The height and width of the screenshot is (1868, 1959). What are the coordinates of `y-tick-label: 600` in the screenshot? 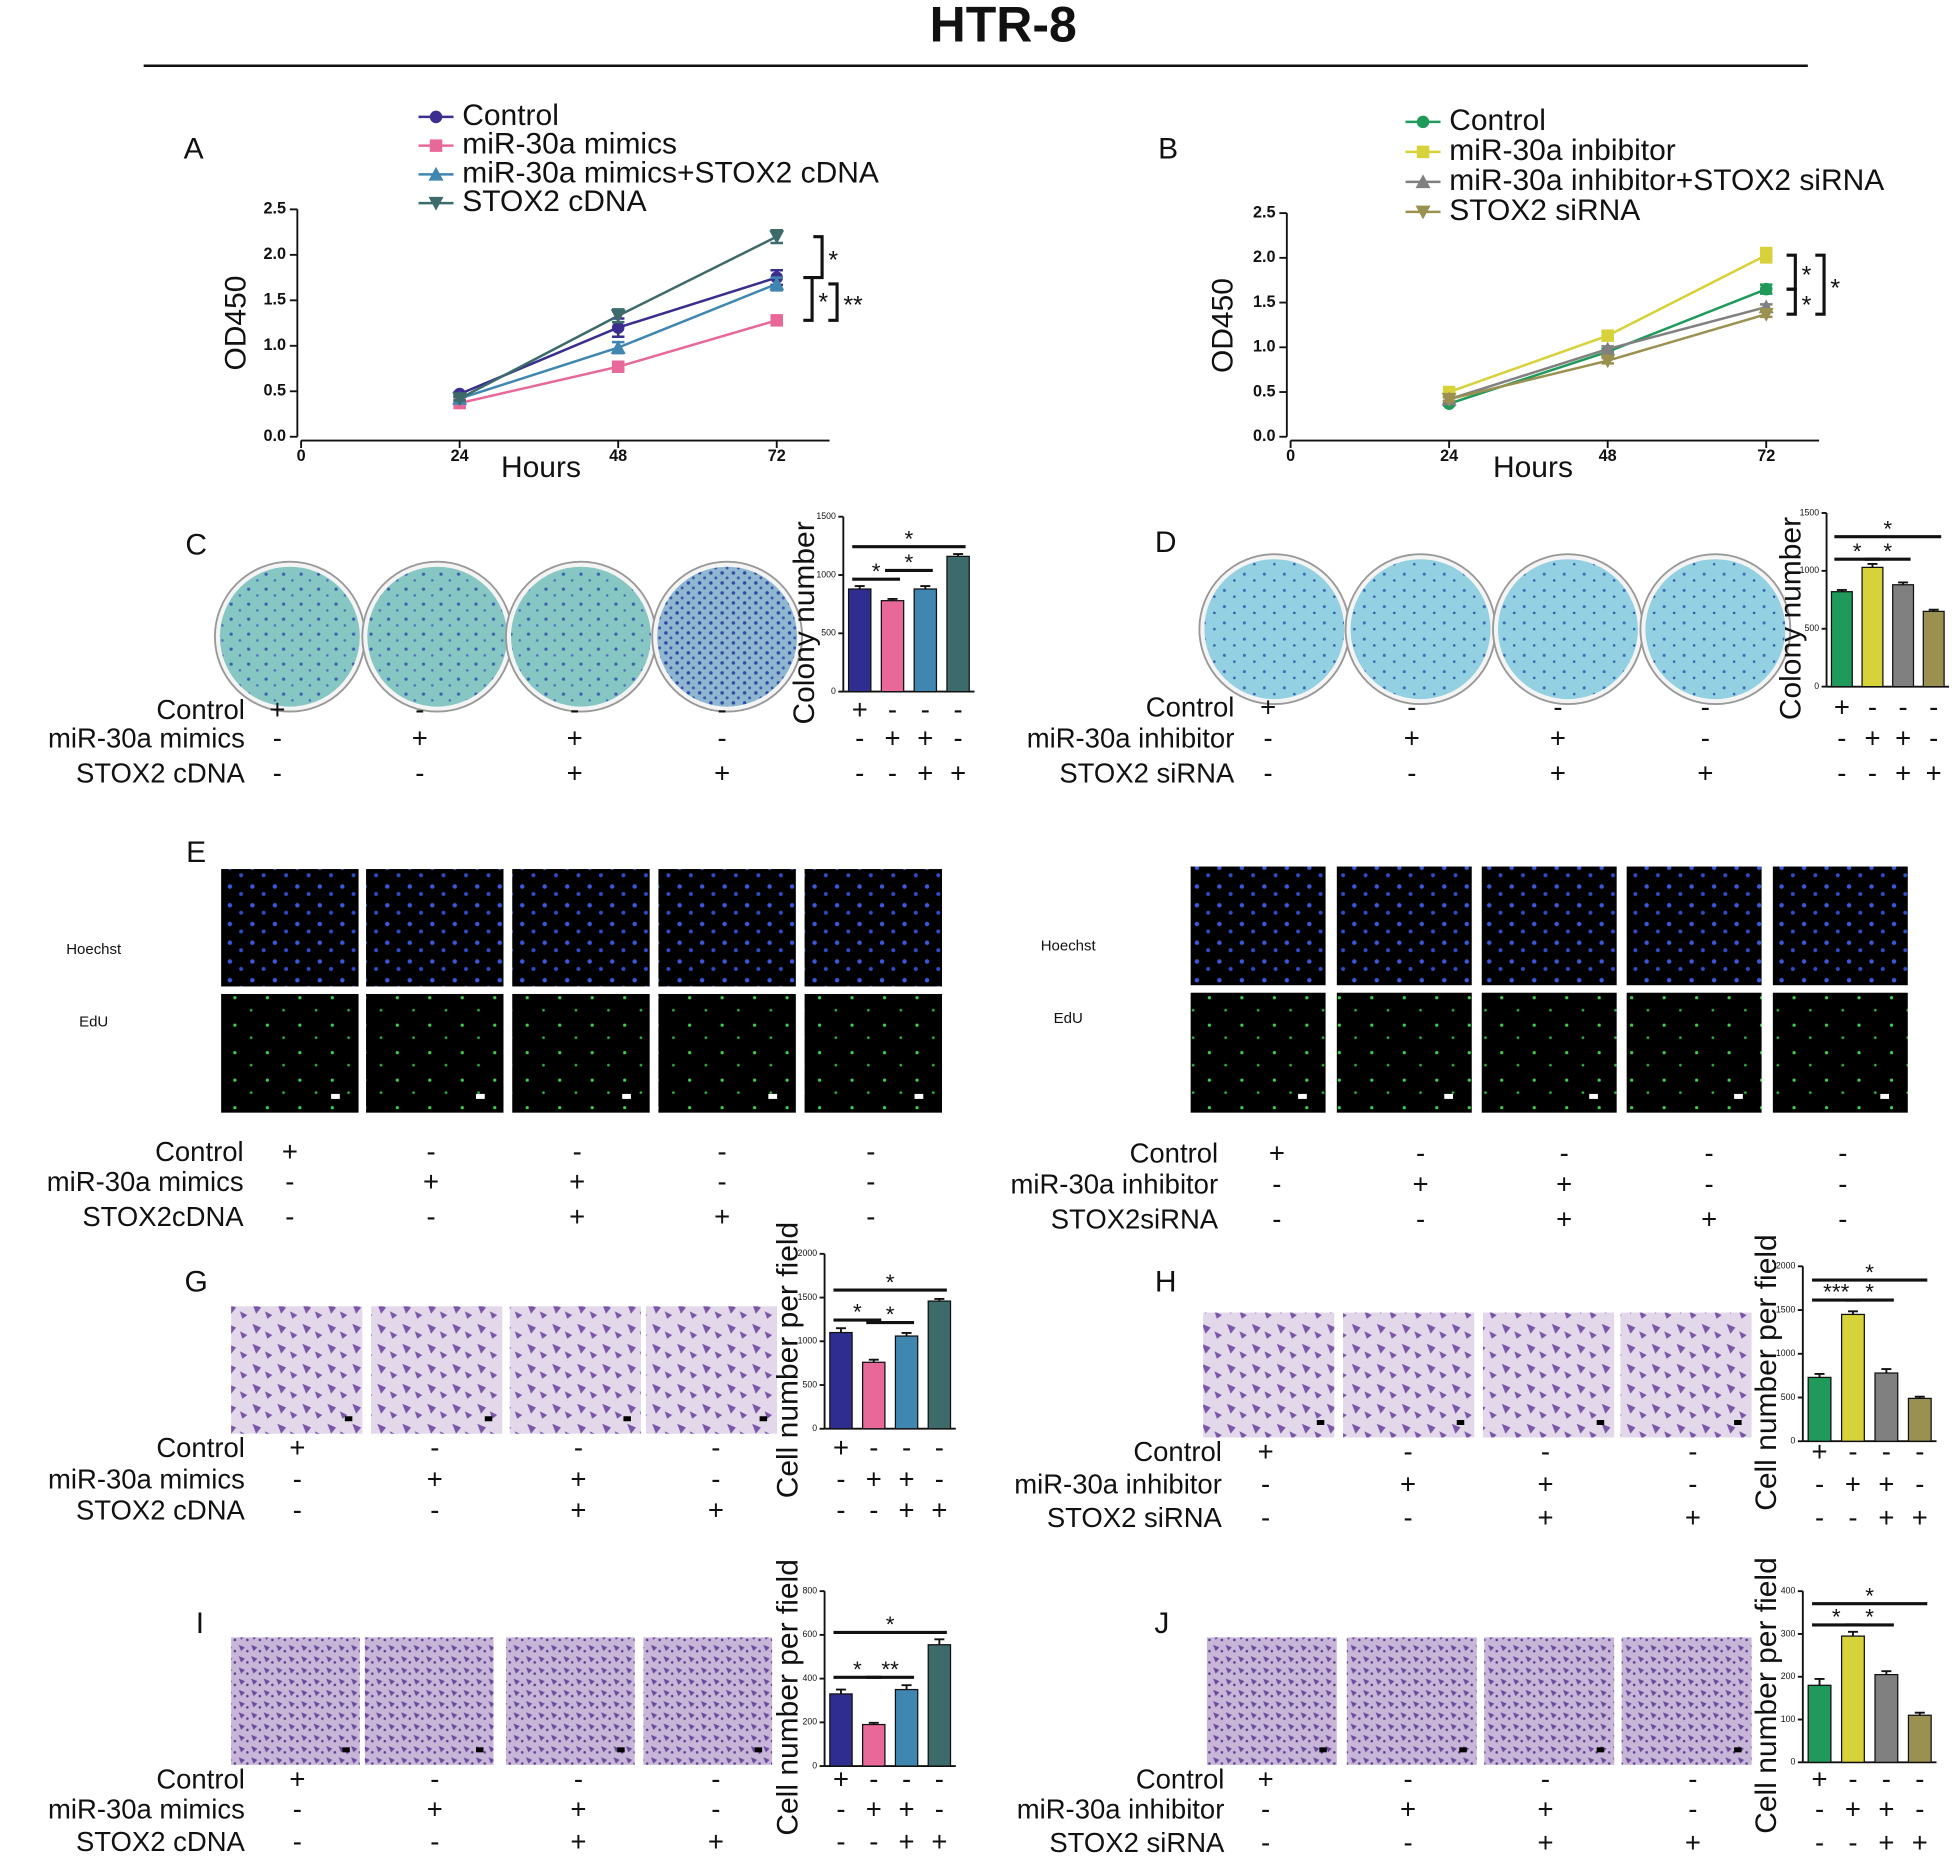 It's located at (810, 1634).